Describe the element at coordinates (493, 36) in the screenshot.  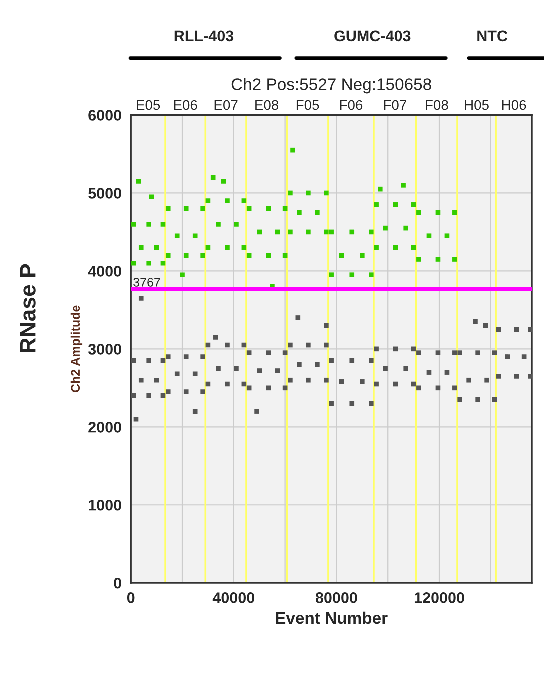
I see `text: NTC` at that location.